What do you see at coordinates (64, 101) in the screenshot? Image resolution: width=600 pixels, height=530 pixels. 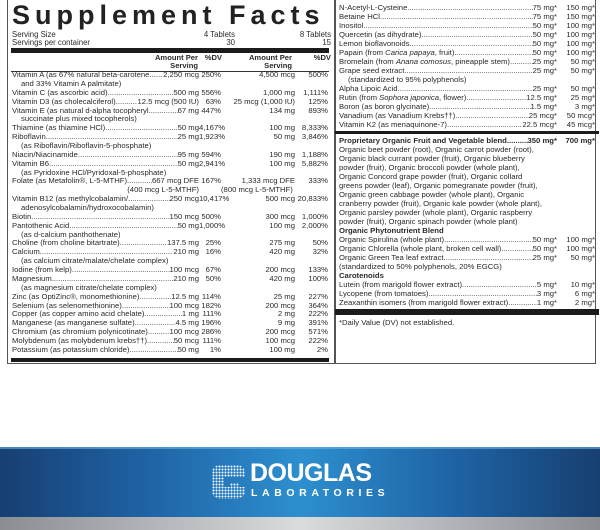 I see `nutrient-name: Vitamin D3 (as cholecalciferol)` at bounding box center [64, 101].